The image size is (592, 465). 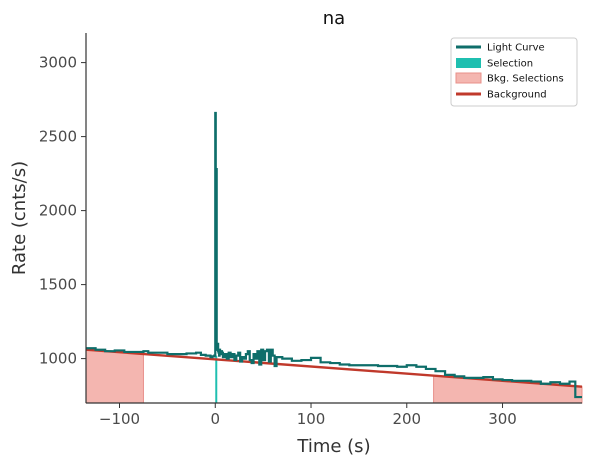 I want to click on bkg-selection-layer, so click(x=334, y=376).